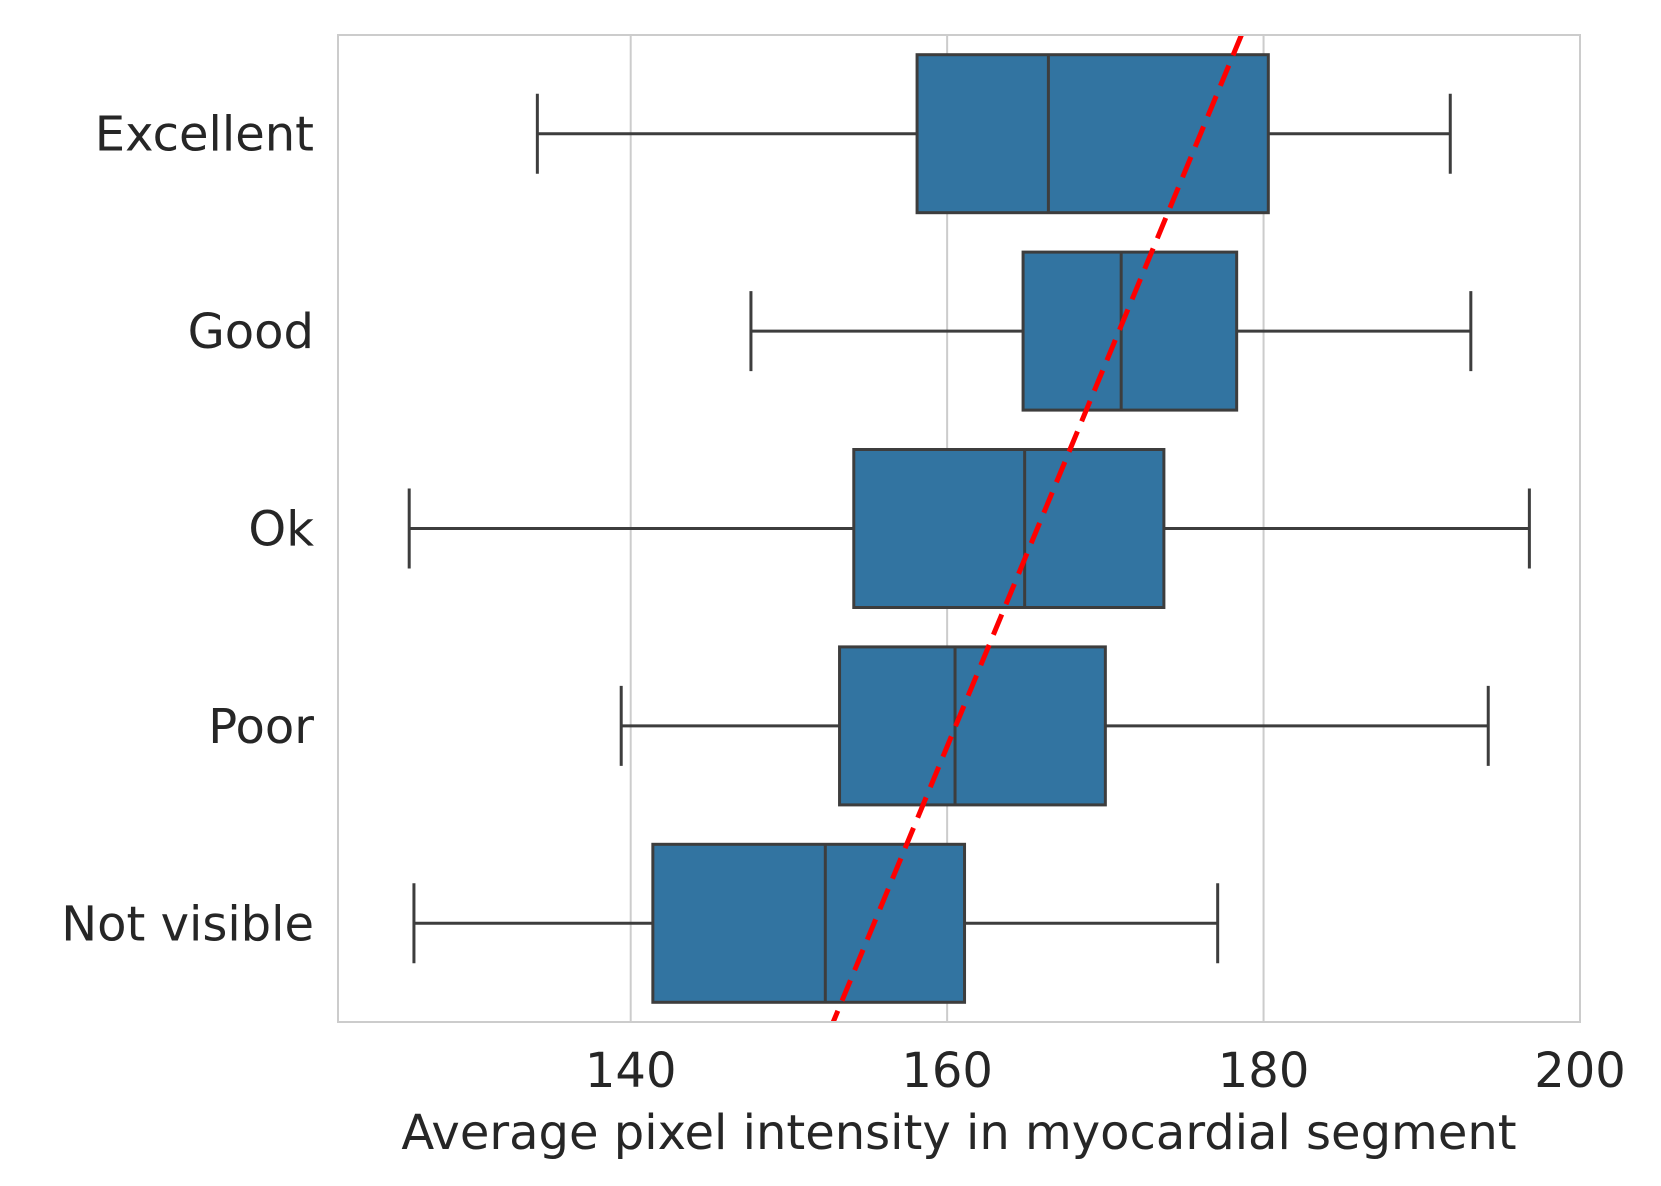 Image resolution: width=1661 pixels, height=1186 pixels. Describe the element at coordinates (187, 924) in the screenshot. I see `y-category-label-not-visible: Not visible` at that location.